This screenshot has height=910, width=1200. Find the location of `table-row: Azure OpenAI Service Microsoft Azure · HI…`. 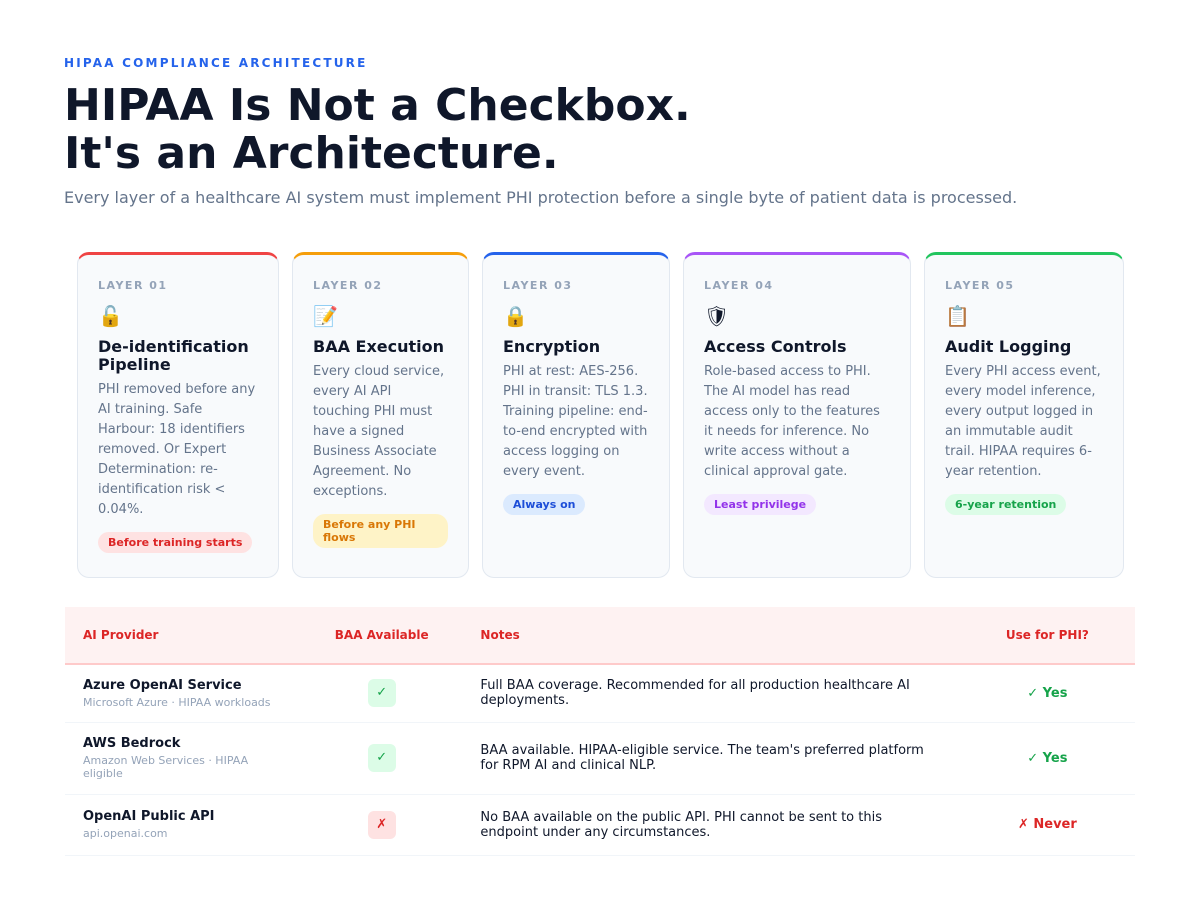

table-row: Azure OpenAI Service Microsoft Azure · HI… is located at coordinates (600, 693).